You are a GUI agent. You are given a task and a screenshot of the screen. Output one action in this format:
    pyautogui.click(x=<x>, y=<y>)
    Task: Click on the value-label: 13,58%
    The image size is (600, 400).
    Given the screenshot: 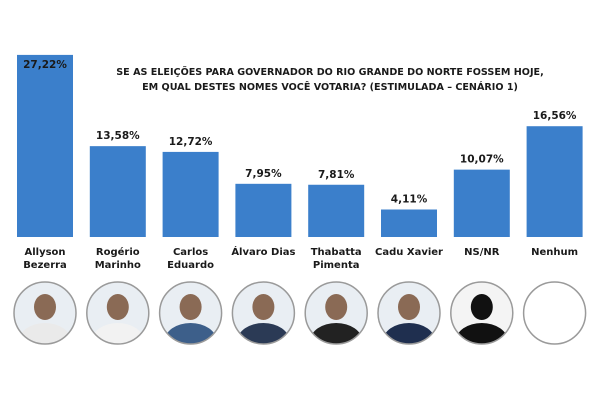 What is the action you would take?
    pyautogui.click(x=118, y=136)
    